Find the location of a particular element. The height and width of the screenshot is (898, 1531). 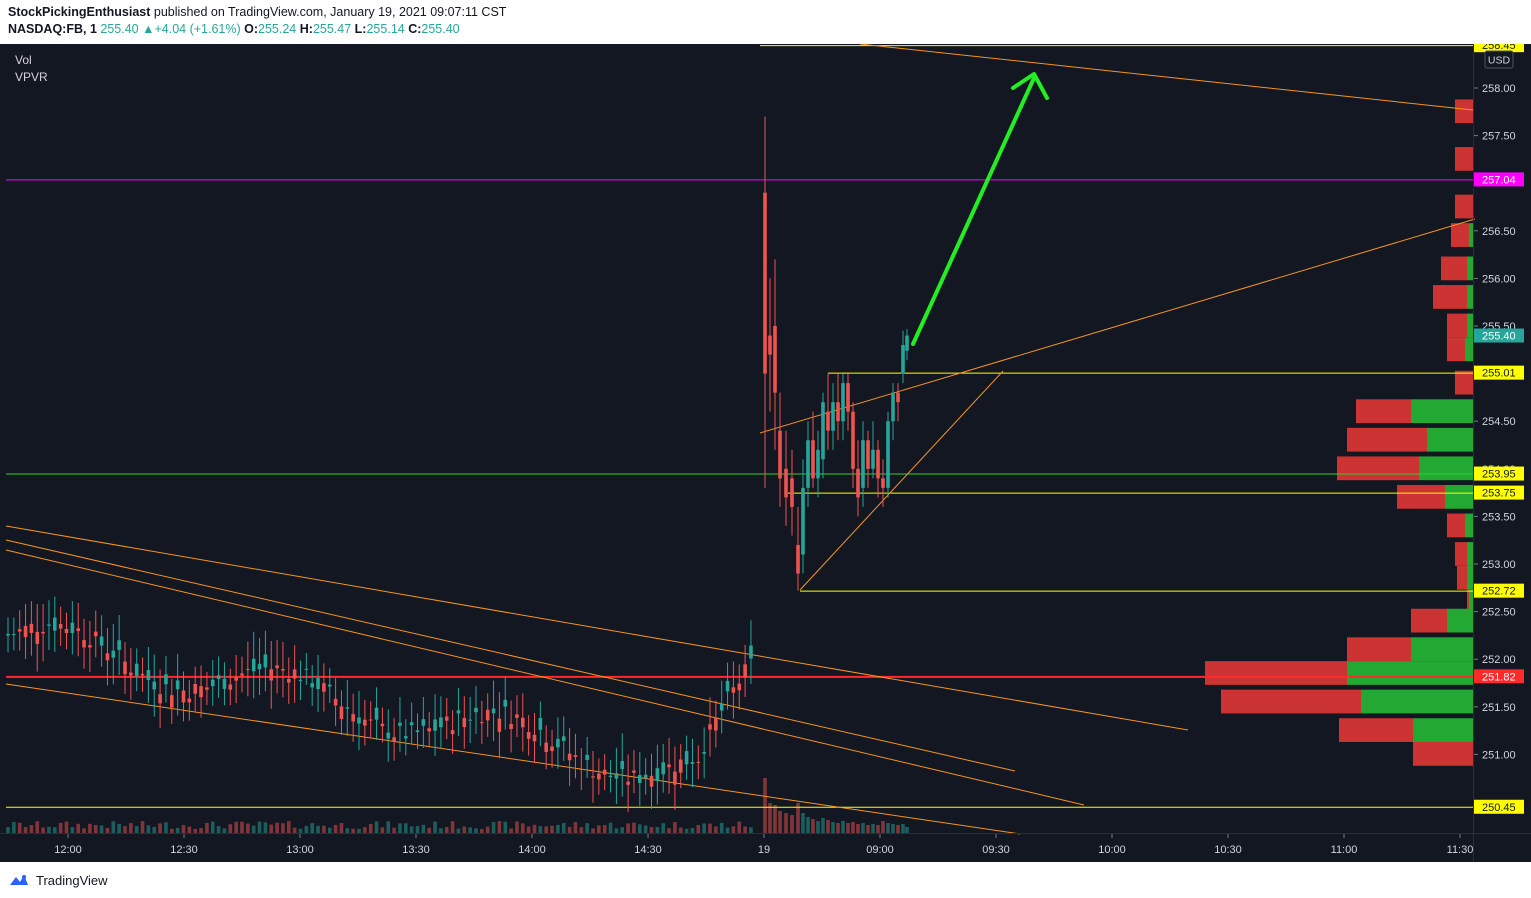

price-tick-0: 258.00 is located at coordinates (1499, 89).